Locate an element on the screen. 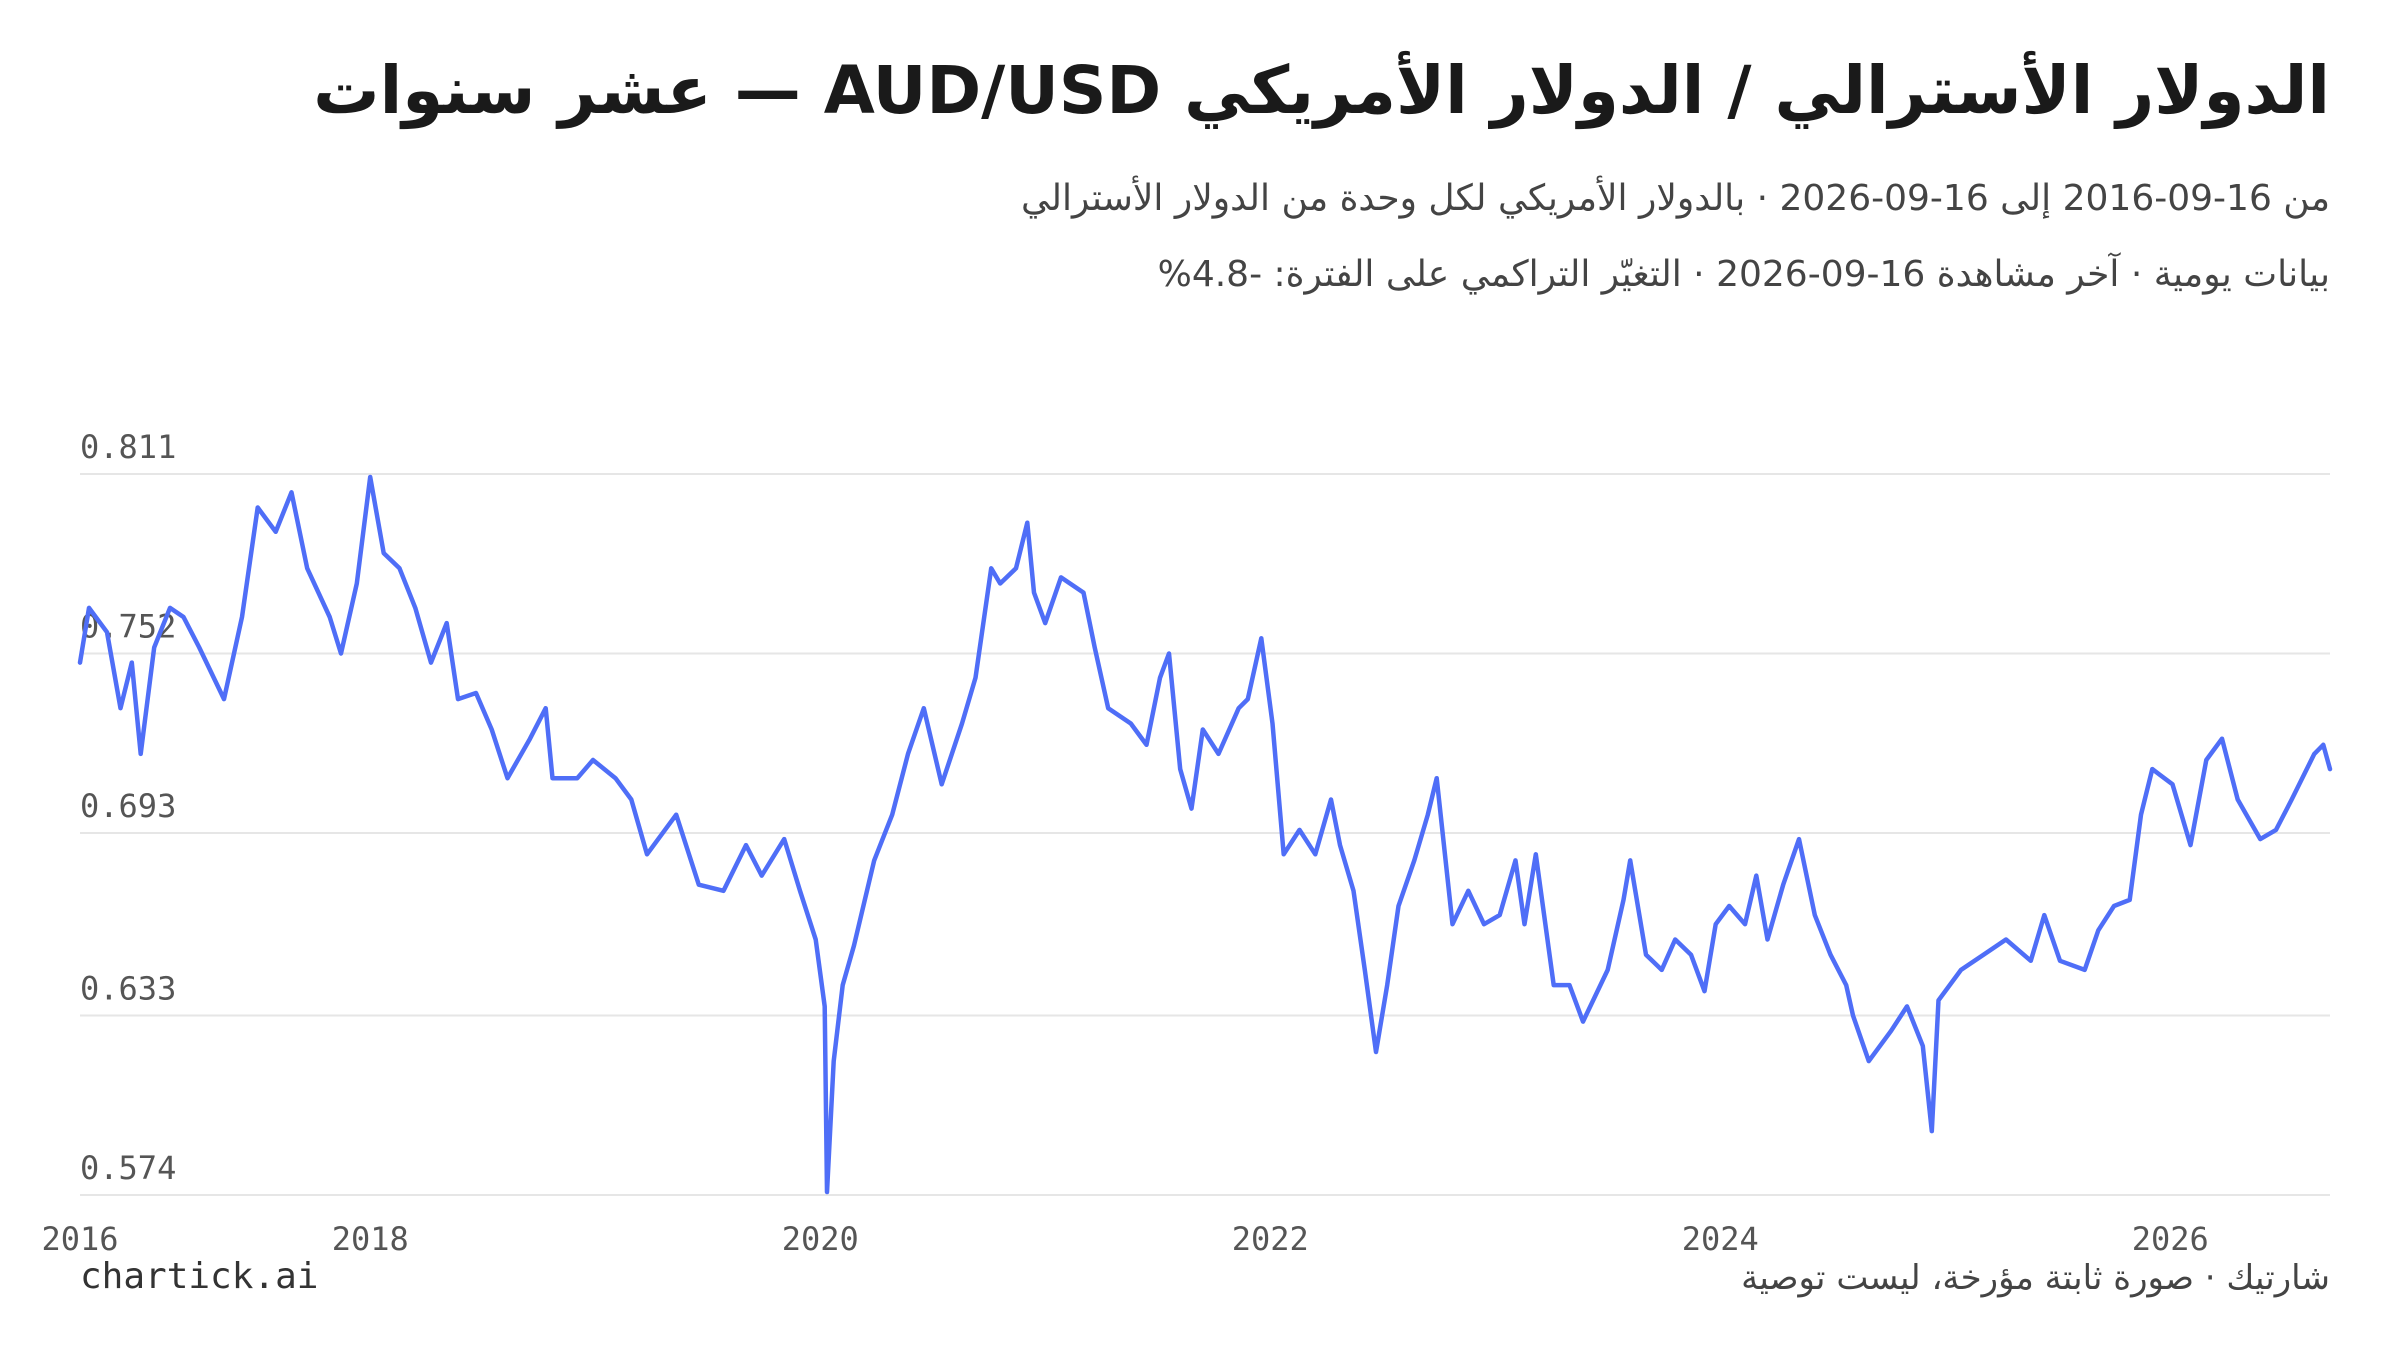  x-tick-label: 2022 is located at coordinates (1270, 1239).